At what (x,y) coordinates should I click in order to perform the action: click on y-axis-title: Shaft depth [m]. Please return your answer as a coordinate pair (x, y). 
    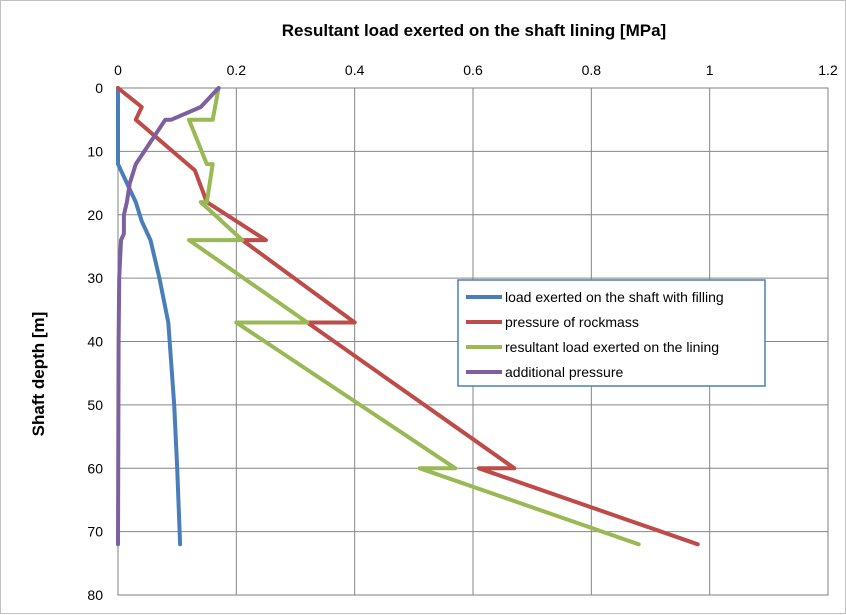
    Looking at the image, I should click on (38, 374).